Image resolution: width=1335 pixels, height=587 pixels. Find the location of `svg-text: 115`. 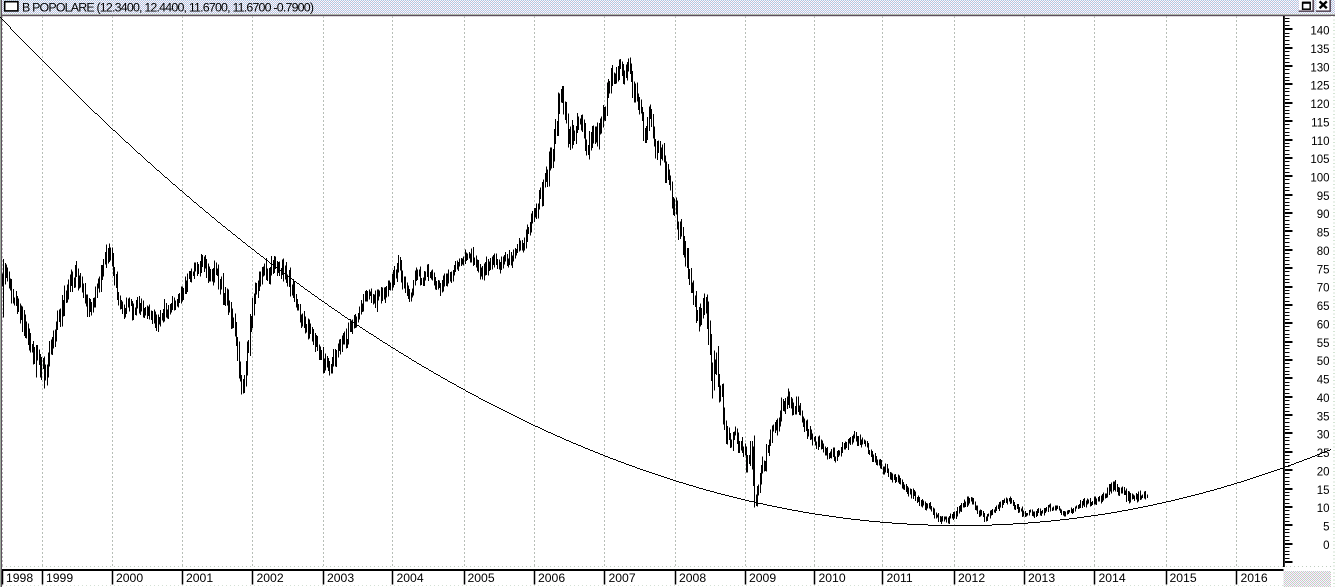

svg-text: 115 is located at coordinates (1320, 123).